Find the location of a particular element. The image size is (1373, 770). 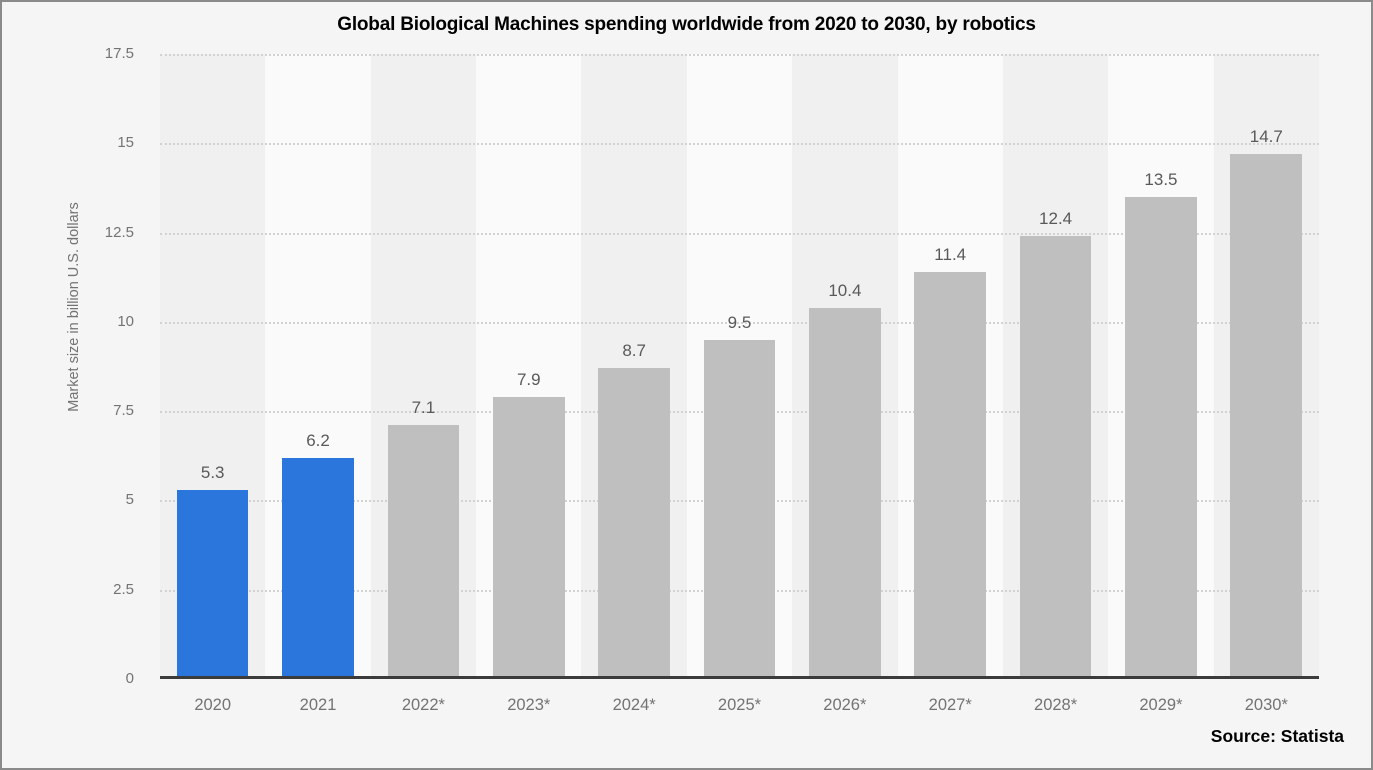

bar-value-label: 8.7 is located at coordinates (634, 351).